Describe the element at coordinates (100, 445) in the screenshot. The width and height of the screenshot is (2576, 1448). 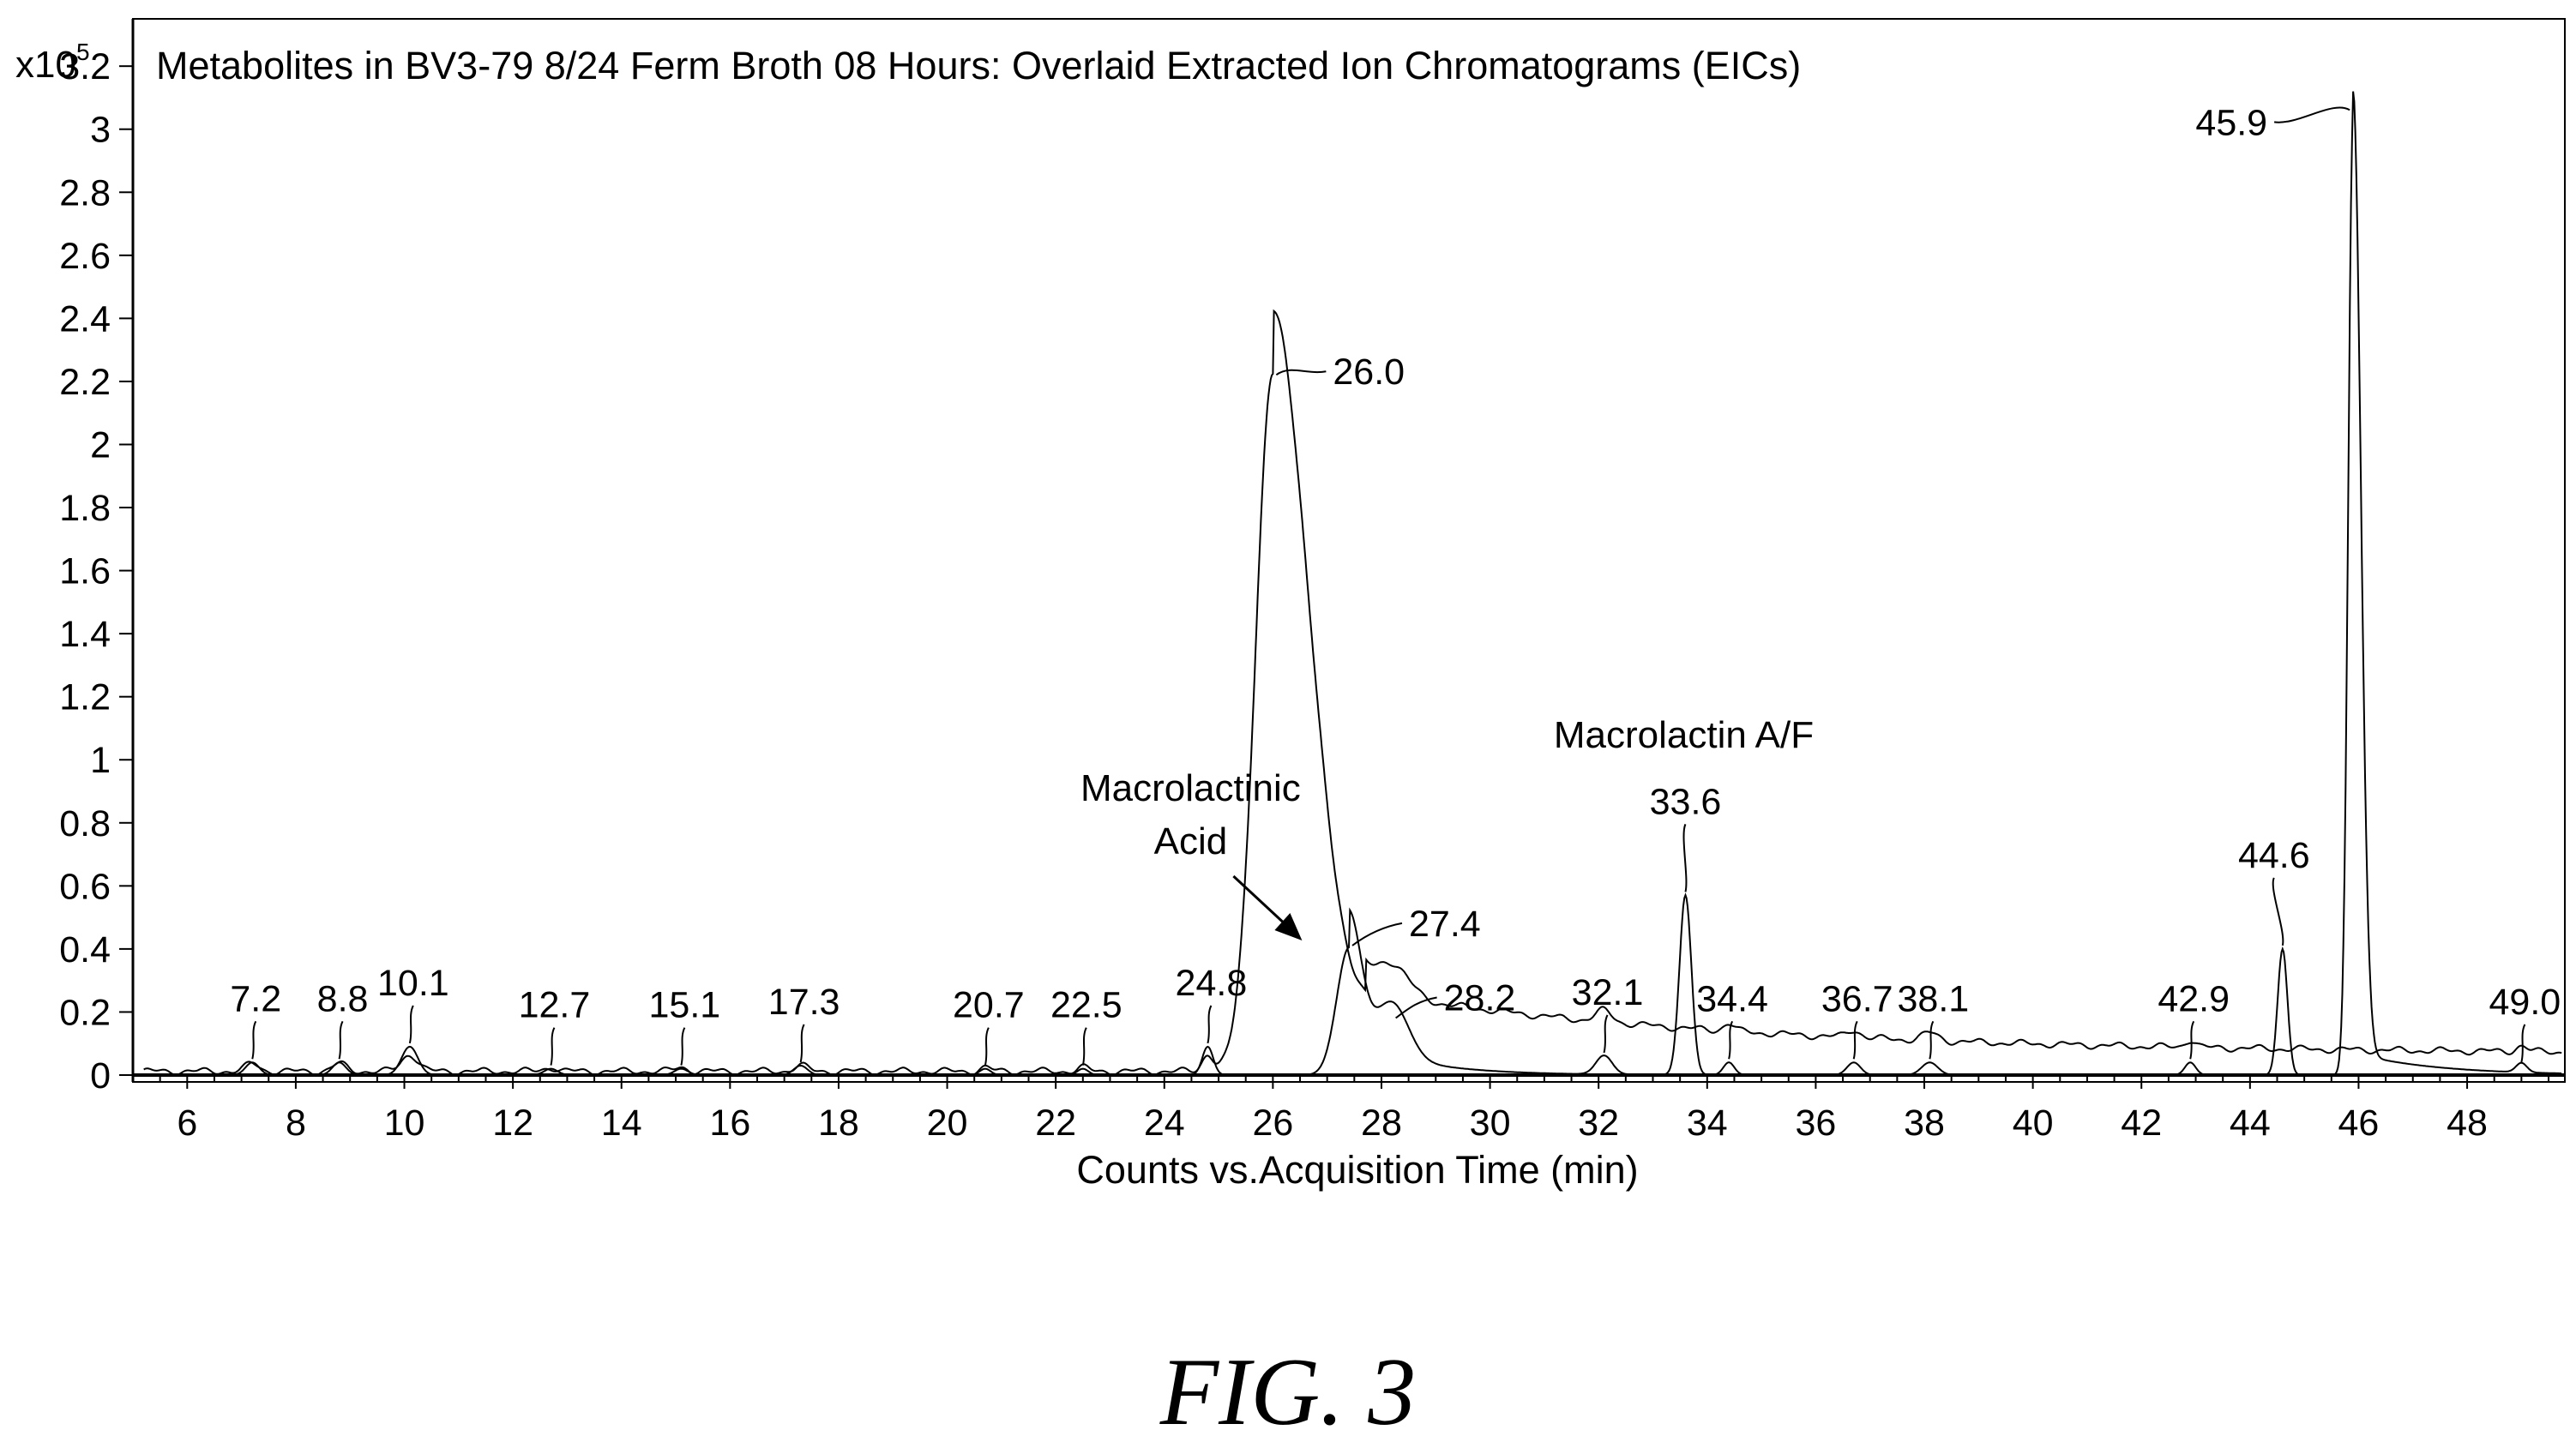
I see `y-tick-label: 2` at that location.